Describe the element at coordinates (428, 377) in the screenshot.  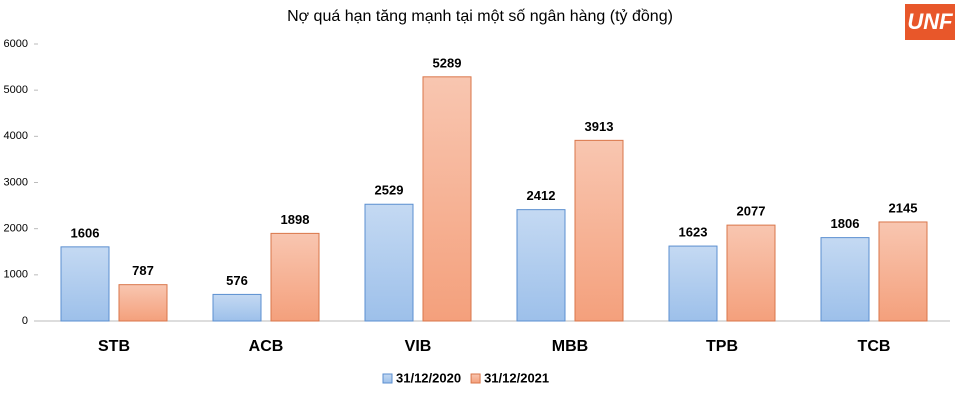
I see `legend-label: 31/12/2020` at that location.